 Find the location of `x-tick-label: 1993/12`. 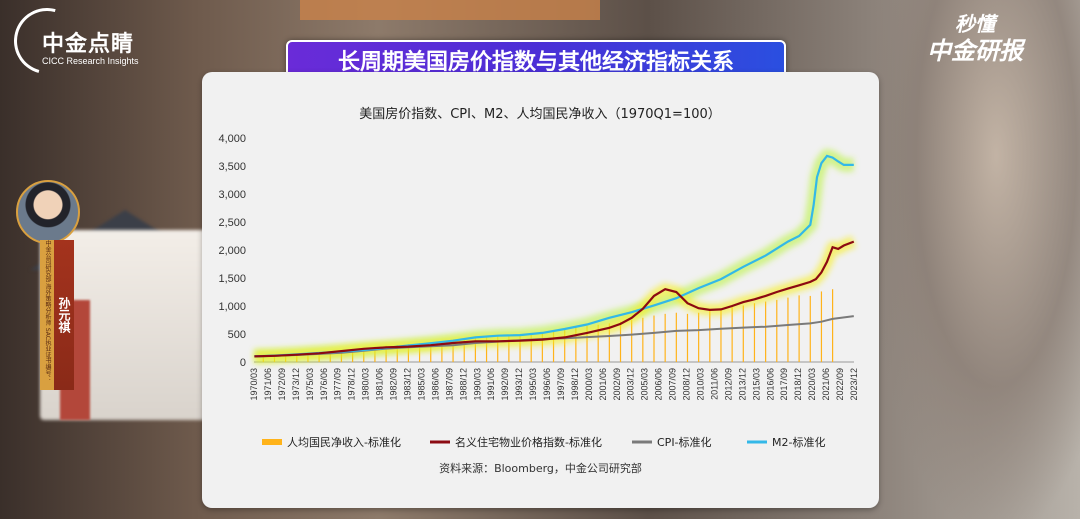

x-tick-label: 1993/12 is located at coordinates (519, 384).